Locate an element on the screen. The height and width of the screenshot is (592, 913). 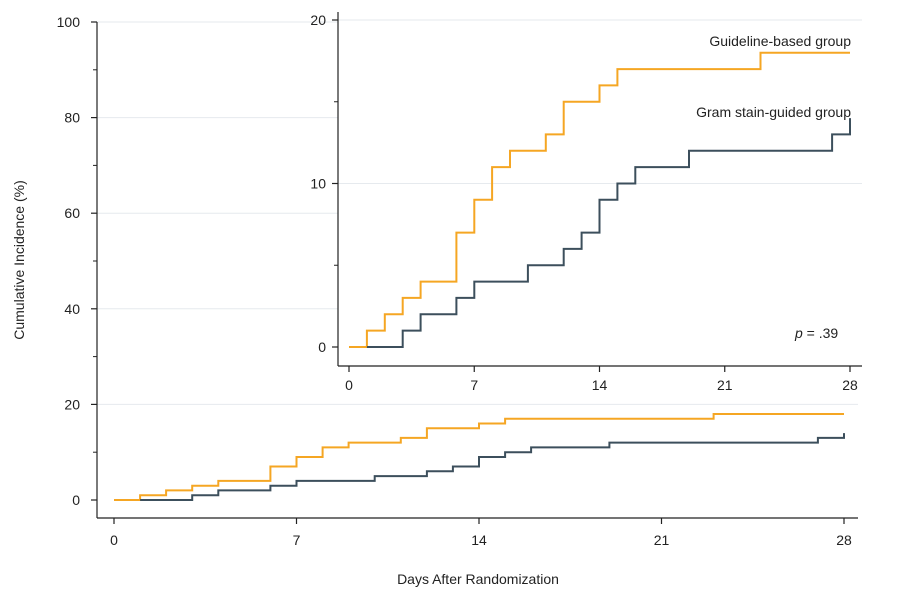
inset-y-tick-label-10: 10 is located at coordinates (318, 184).